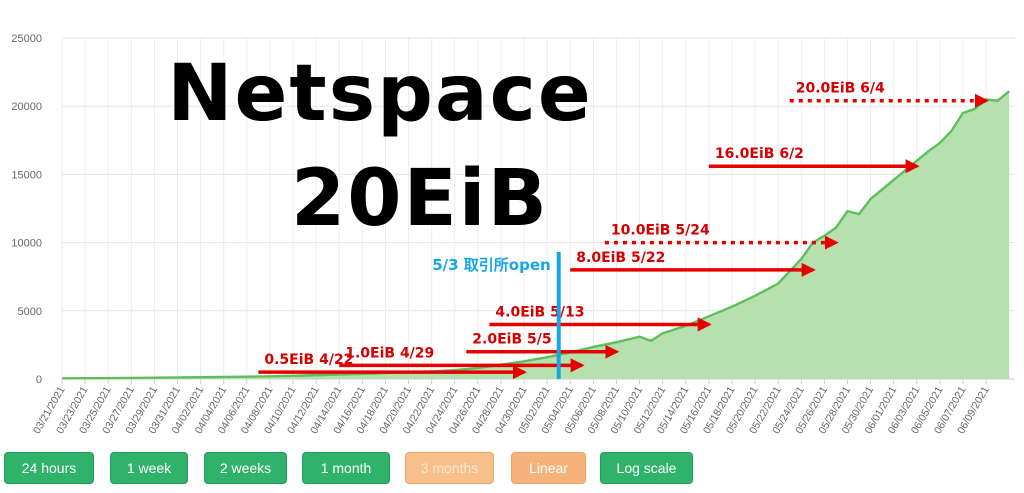  I want to click on y-tick-label: 25000, so click(26, 39).